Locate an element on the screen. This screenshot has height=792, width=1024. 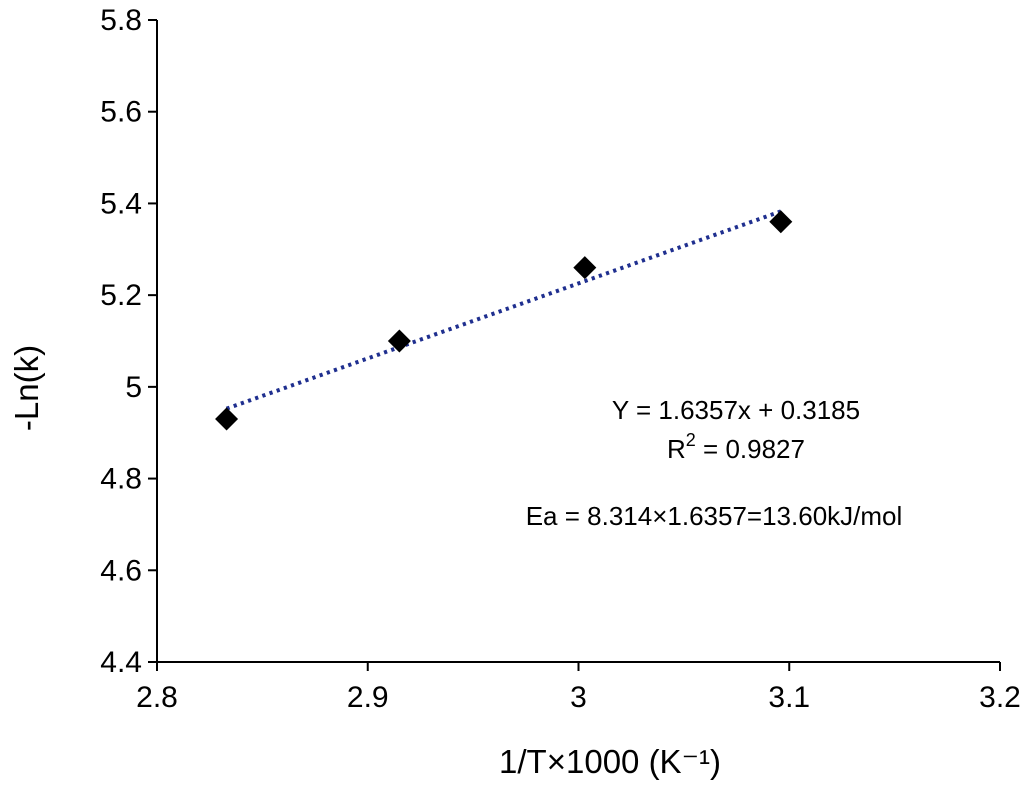
x-tick-label: 2.9 is located at coordinates (368, 697).